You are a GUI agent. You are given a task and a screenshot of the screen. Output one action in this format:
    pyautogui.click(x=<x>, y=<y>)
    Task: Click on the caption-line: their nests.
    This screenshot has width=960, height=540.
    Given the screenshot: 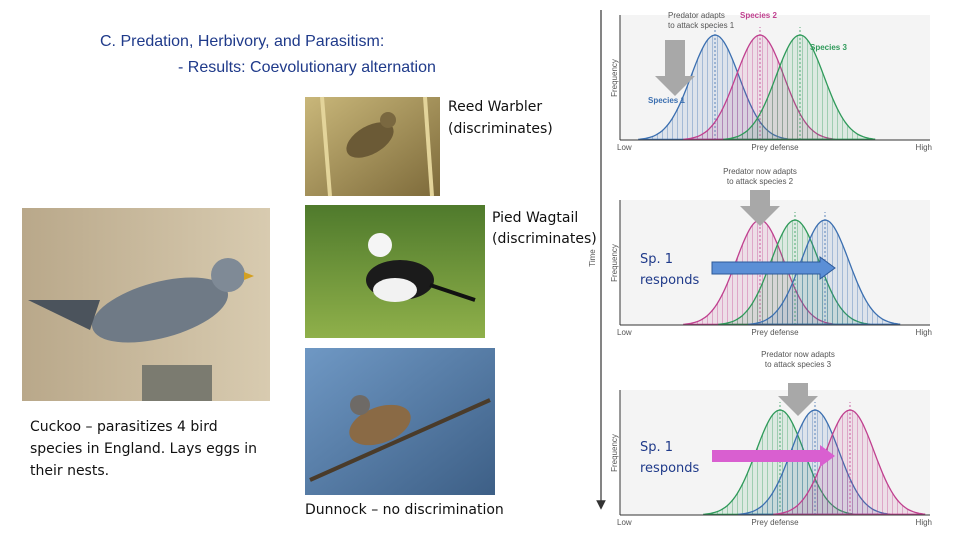 What is the action you would take?
    pyautogui.click(x=69, y=471)
    